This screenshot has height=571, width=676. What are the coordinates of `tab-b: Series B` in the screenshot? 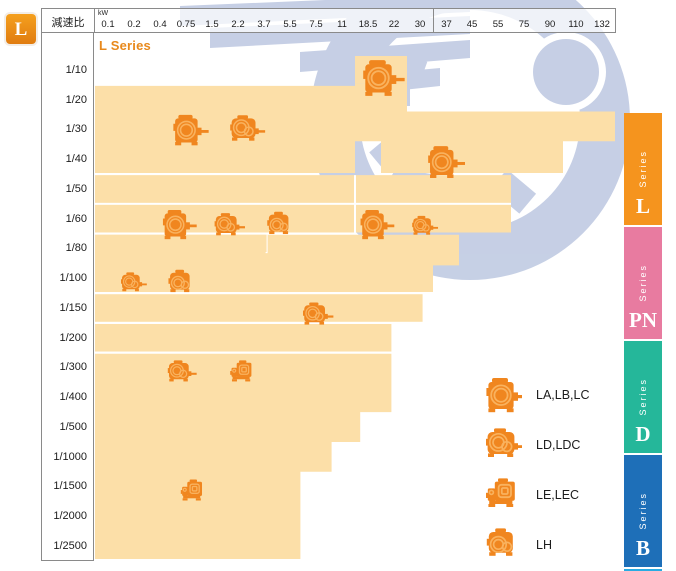 It's located at (643, 511).